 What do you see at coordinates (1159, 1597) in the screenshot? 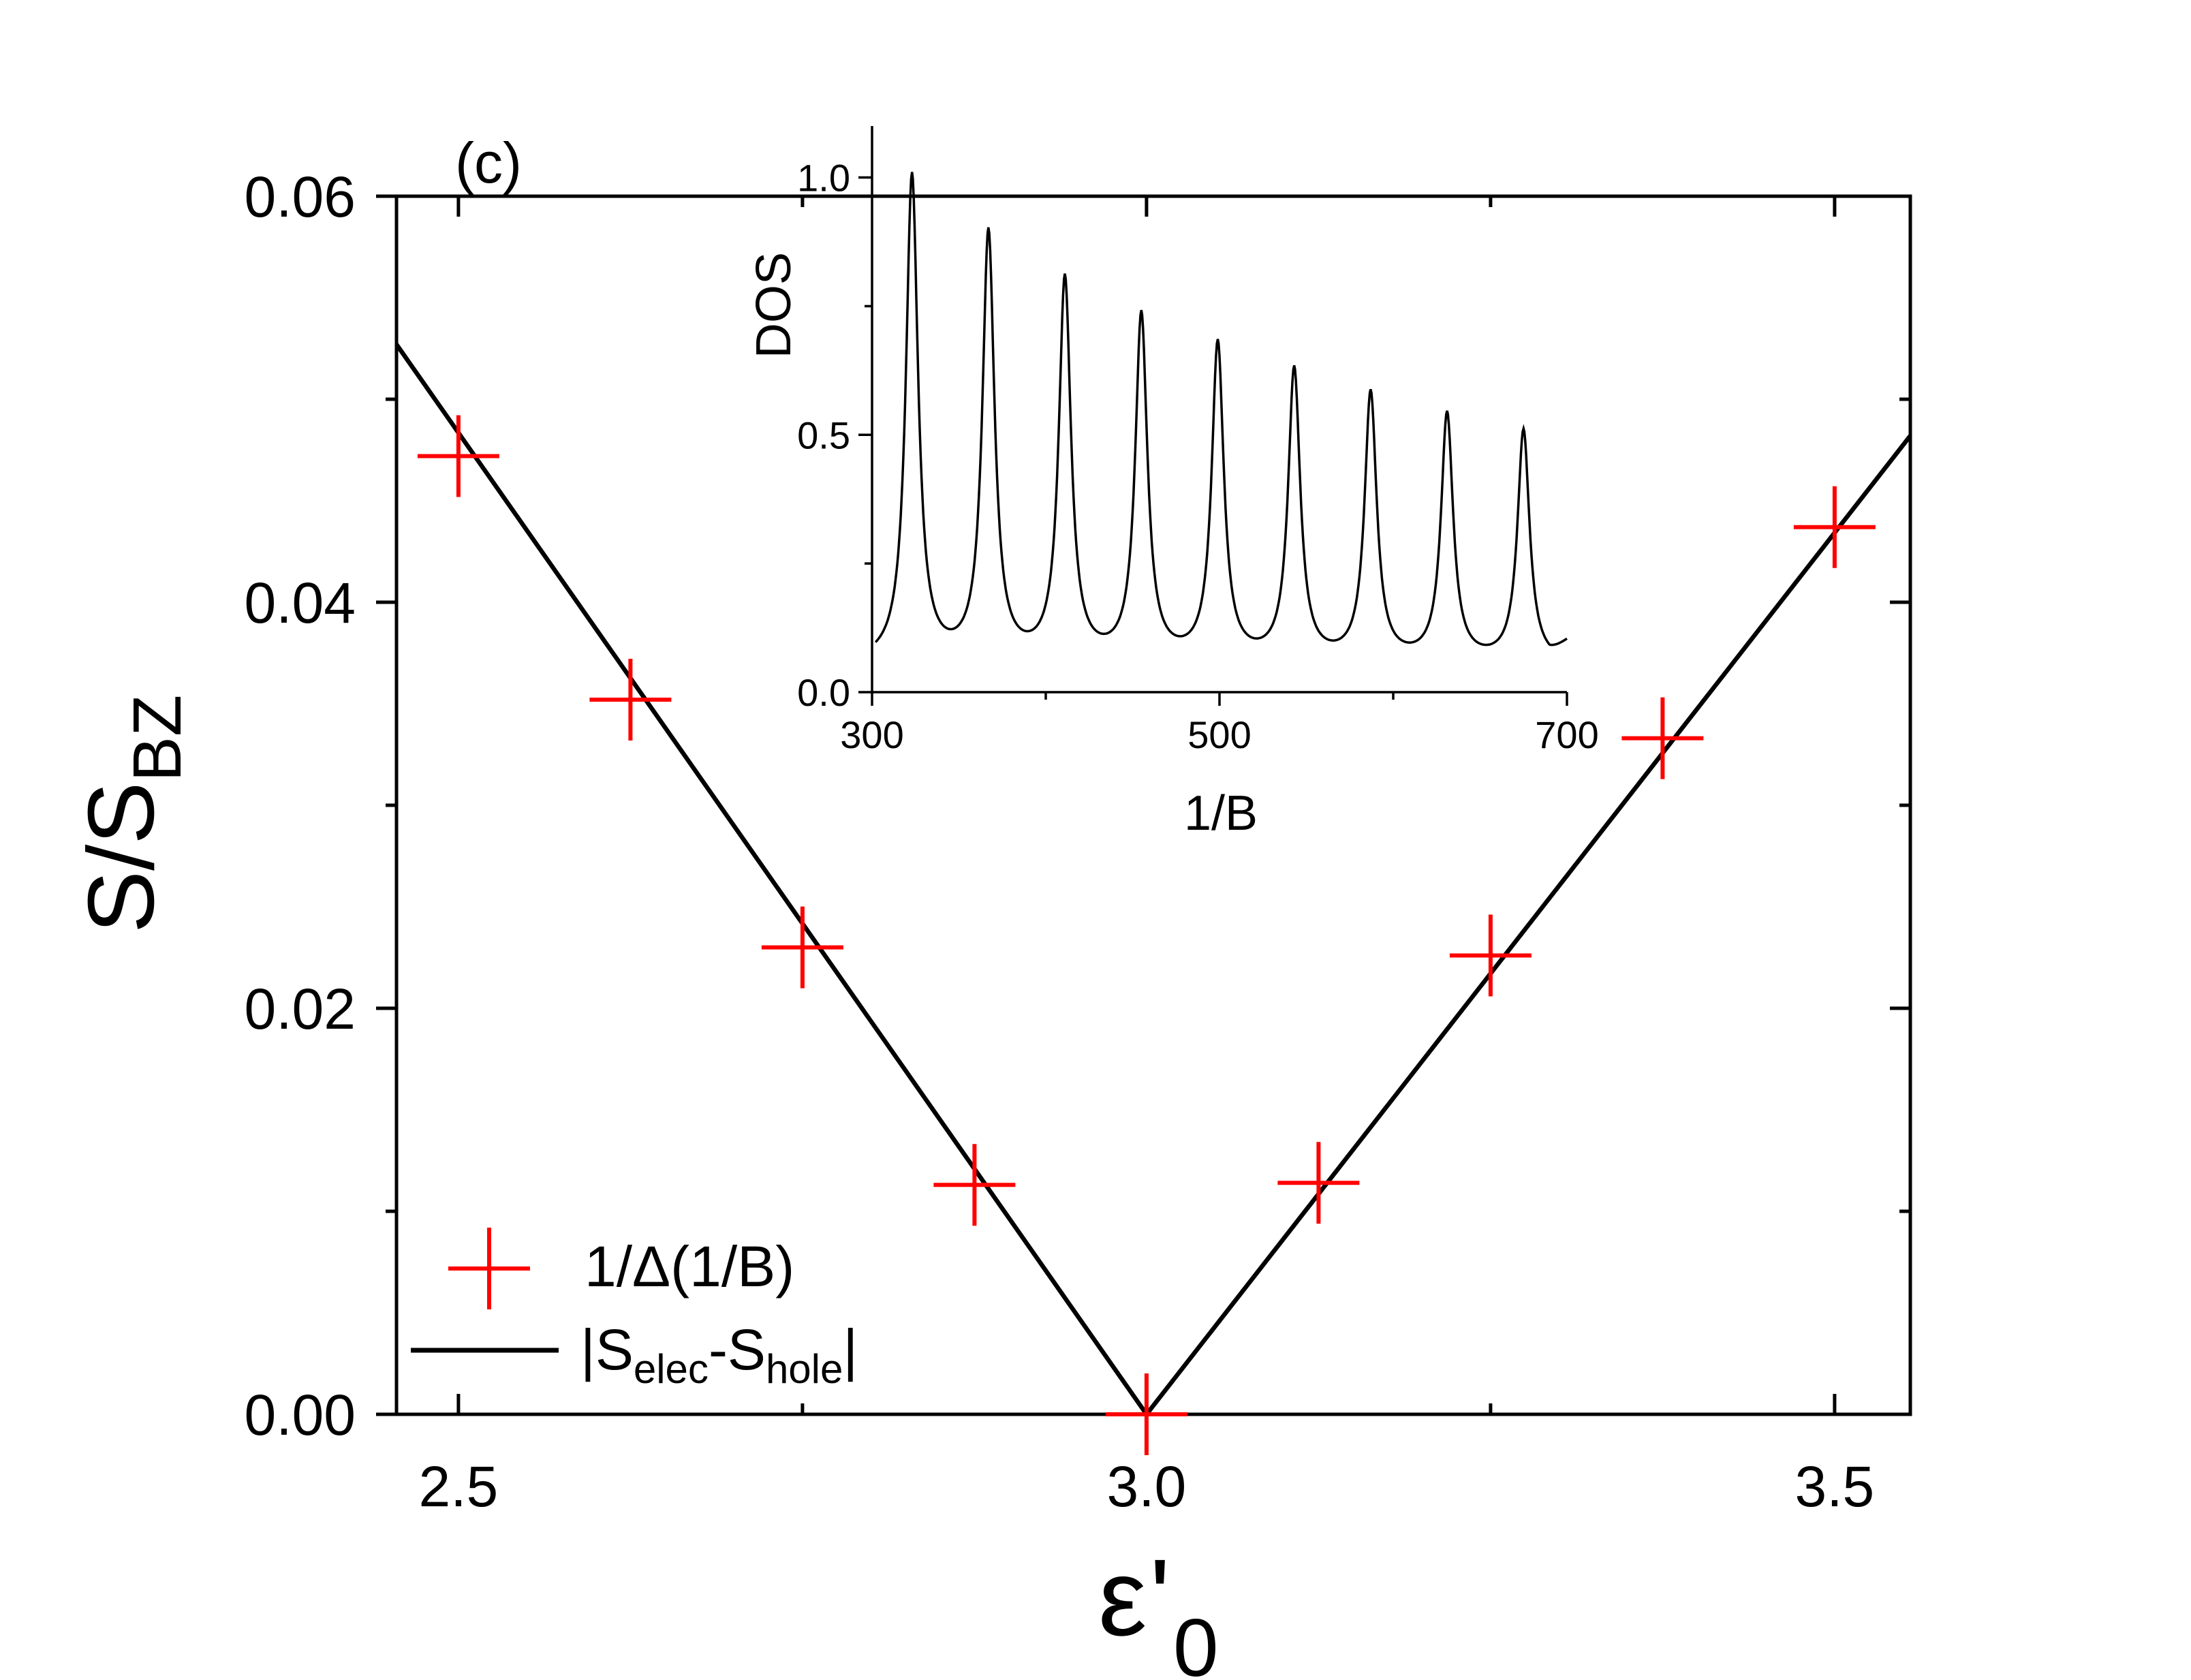
I see `x-label-prime: '` at bounding box center [1159, 1597].